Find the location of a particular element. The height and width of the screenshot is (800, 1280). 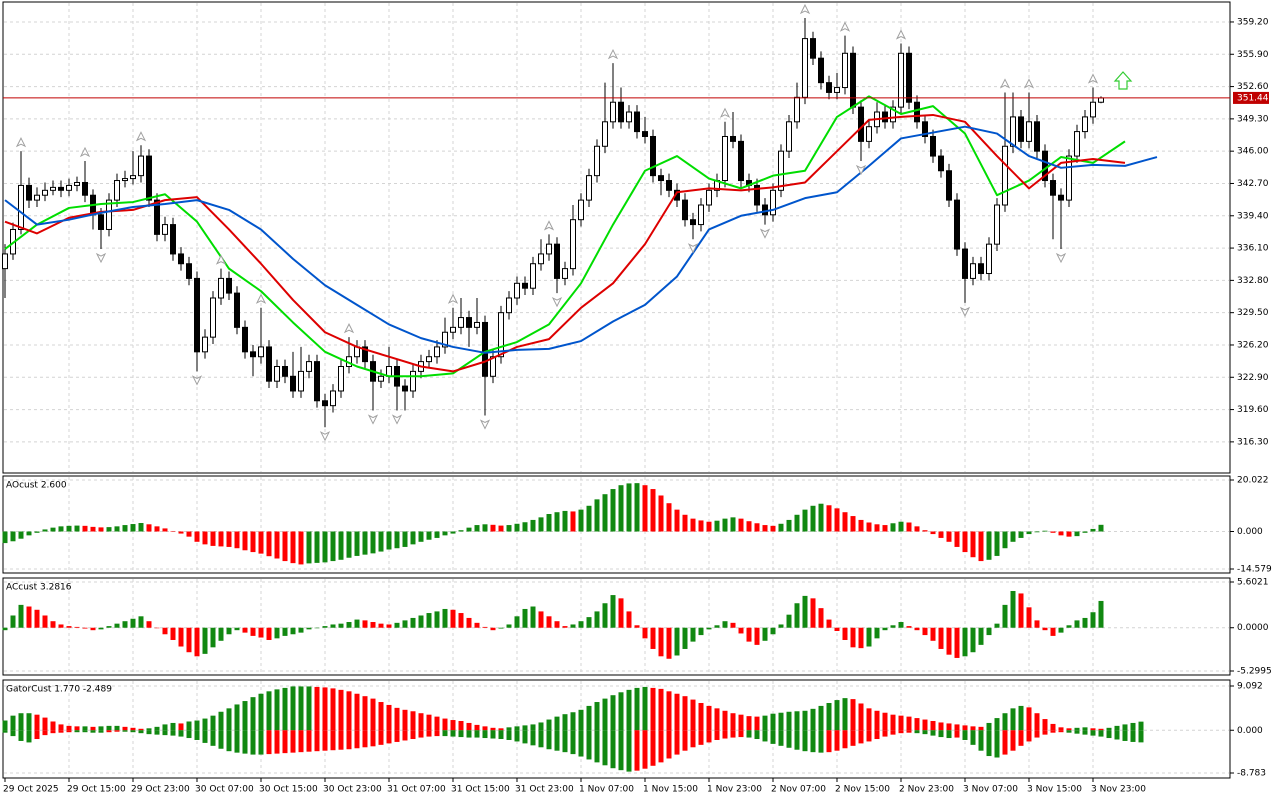

y-tick-label: 342.70 is located at coordinates (1253, 184).